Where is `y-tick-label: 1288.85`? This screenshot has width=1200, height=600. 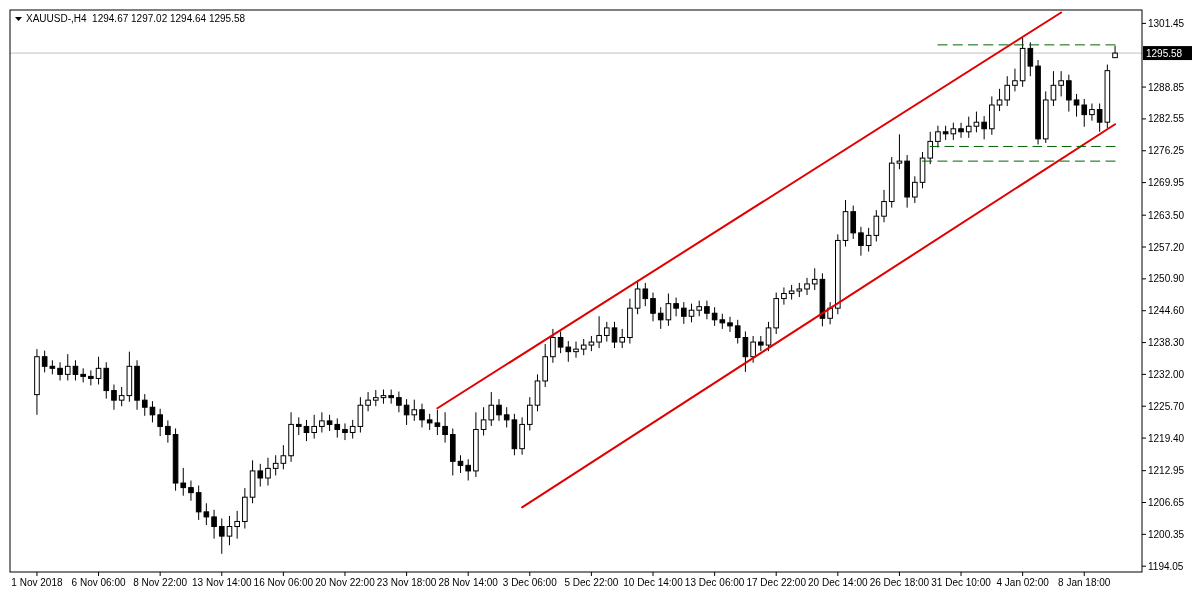 y-tick-label: 1288.85 is located at coordinates (1166, 87).